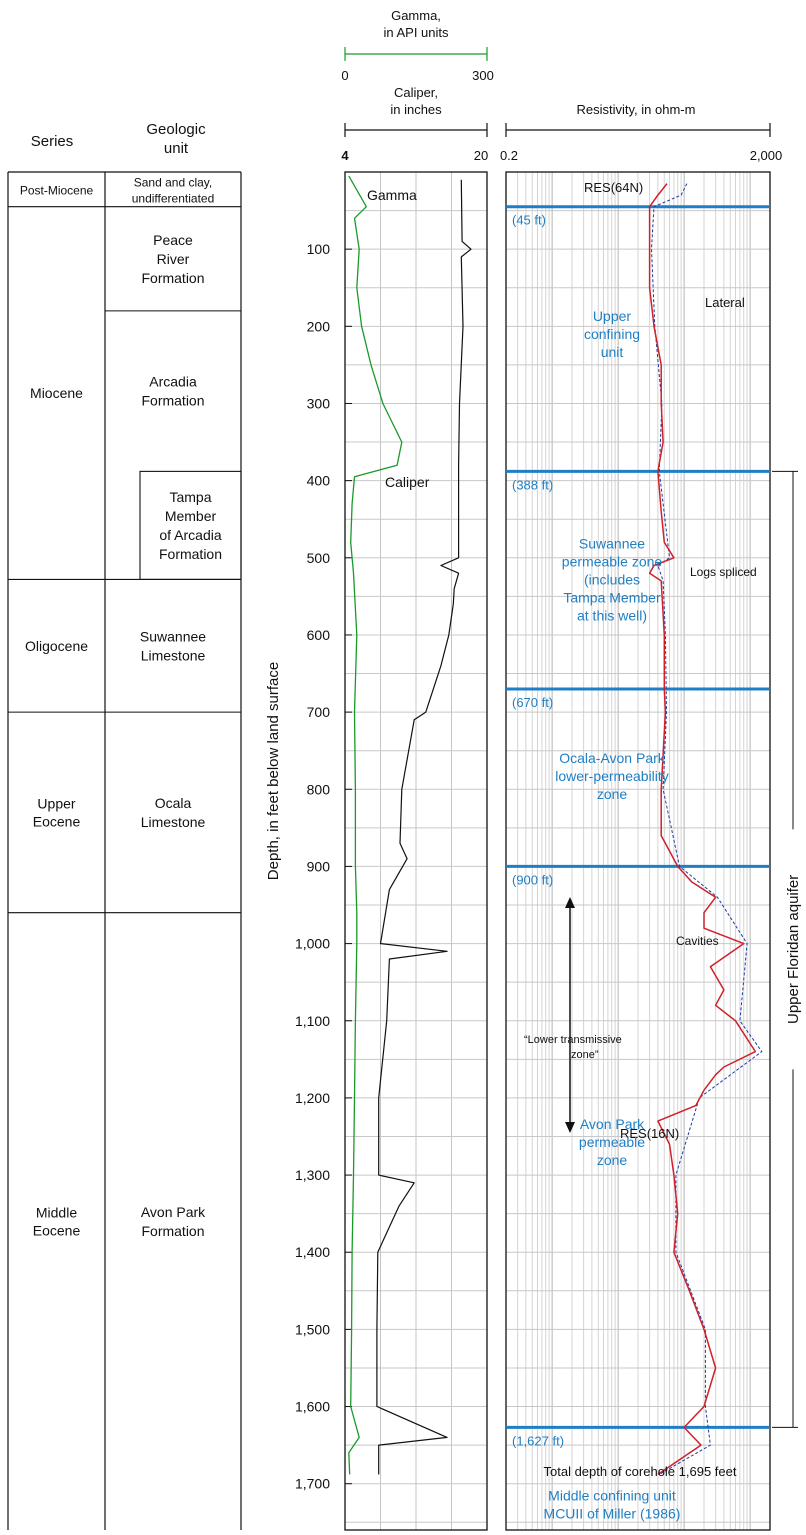 Image resolution: width=806 pixels, height=1535 pixels. Describe the element at coordinates (173, 1212) in the screenshot. I see `geologic-unit-label: Avon Park` at that location.